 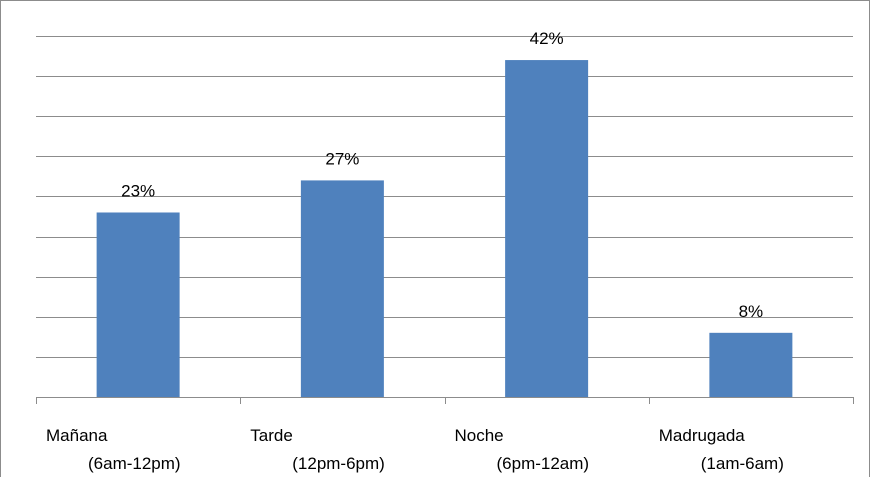 What do you see at coordinates (342, 158) in the screenshot?
I see `data-label: 27%` at bounding box center [342, 158].